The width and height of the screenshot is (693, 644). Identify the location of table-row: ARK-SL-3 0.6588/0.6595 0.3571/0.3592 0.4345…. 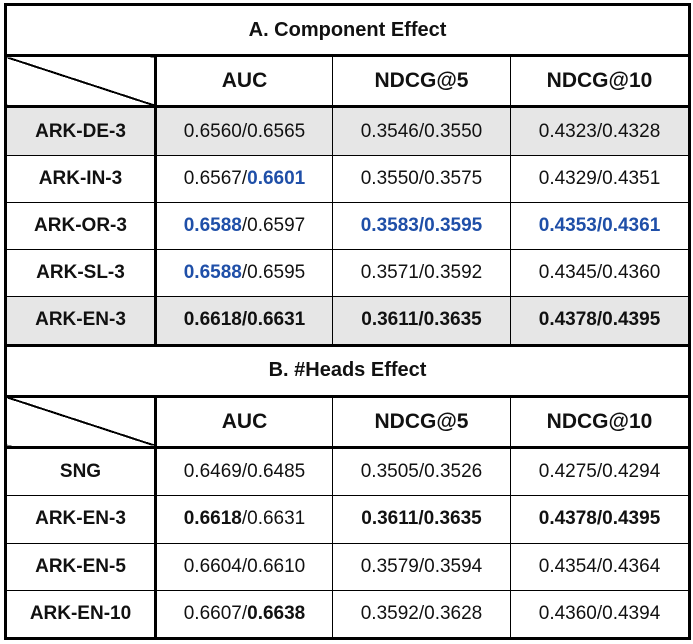
(348, 273).